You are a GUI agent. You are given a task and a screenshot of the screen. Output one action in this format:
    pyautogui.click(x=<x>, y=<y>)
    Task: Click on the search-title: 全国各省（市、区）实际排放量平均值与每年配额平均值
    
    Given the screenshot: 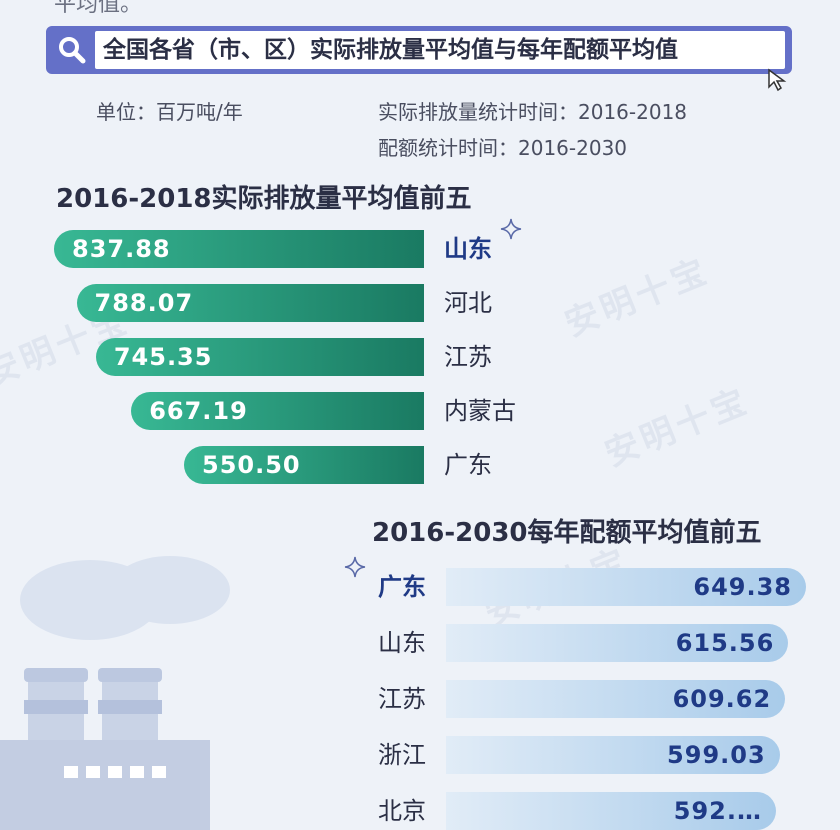 What is the action you would take?
    pyautogui.click(x=440, y=50)
    